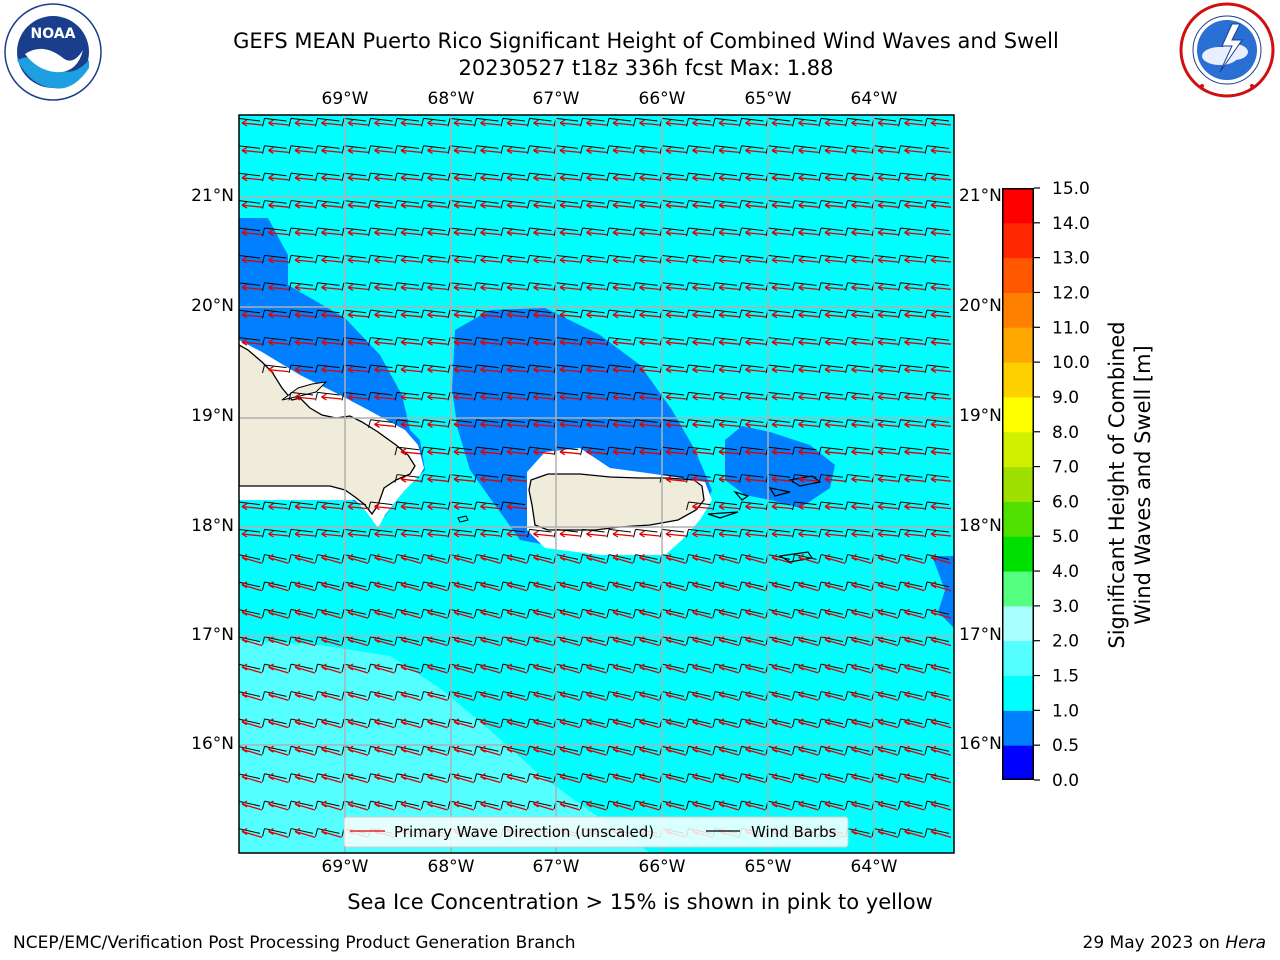 Image resolution: width=1280 pixels, height=960 pixels. What do you see at coordinates (556, 99) in the screenshot?
I see `lon-label-top: 67°W` at bounding box center [556, 99].